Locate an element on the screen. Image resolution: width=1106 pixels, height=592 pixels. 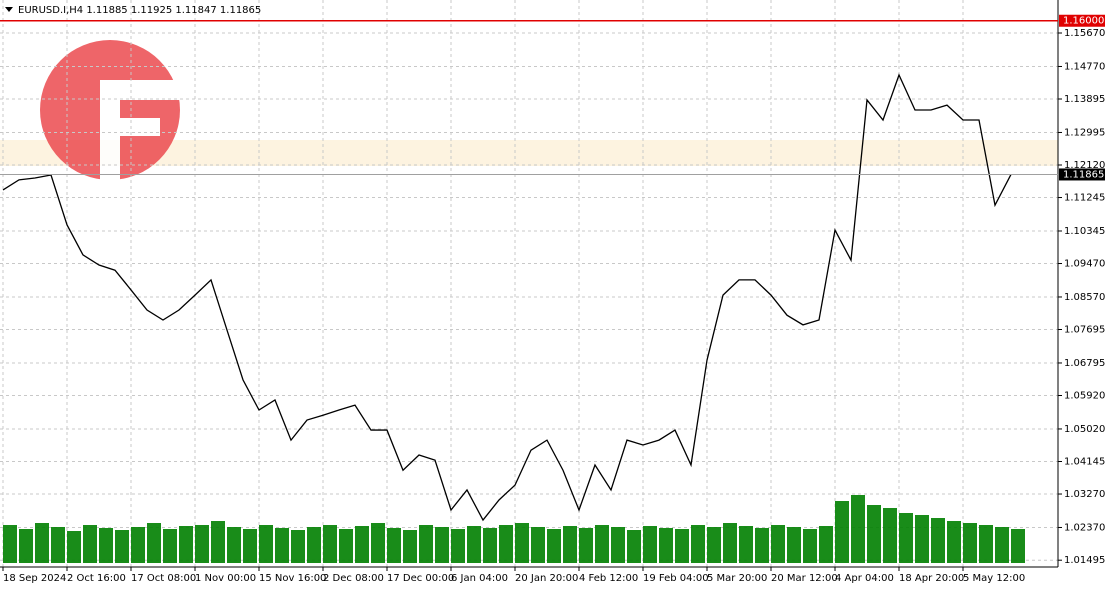
x-tick-label: 2 Oct 16:00 is located at coordinates (96, 578).